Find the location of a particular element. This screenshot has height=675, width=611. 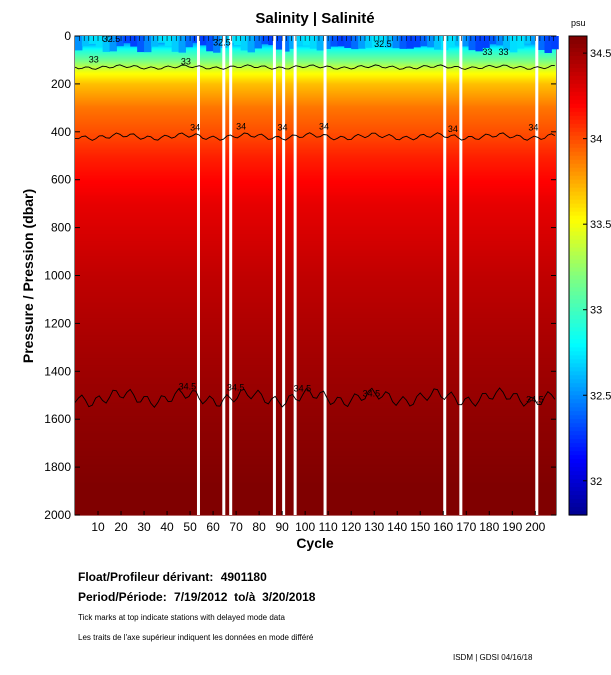

float-id: 4901180 is located at coordinates (243, 577).